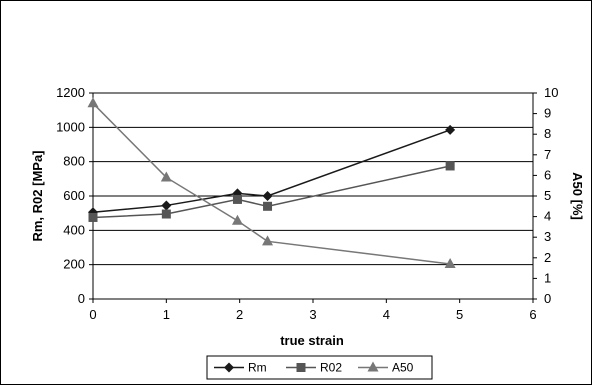 This screenshot has height=385, width=592. I want to click on y-right-tick-label-2: 2, so click(547, 257).